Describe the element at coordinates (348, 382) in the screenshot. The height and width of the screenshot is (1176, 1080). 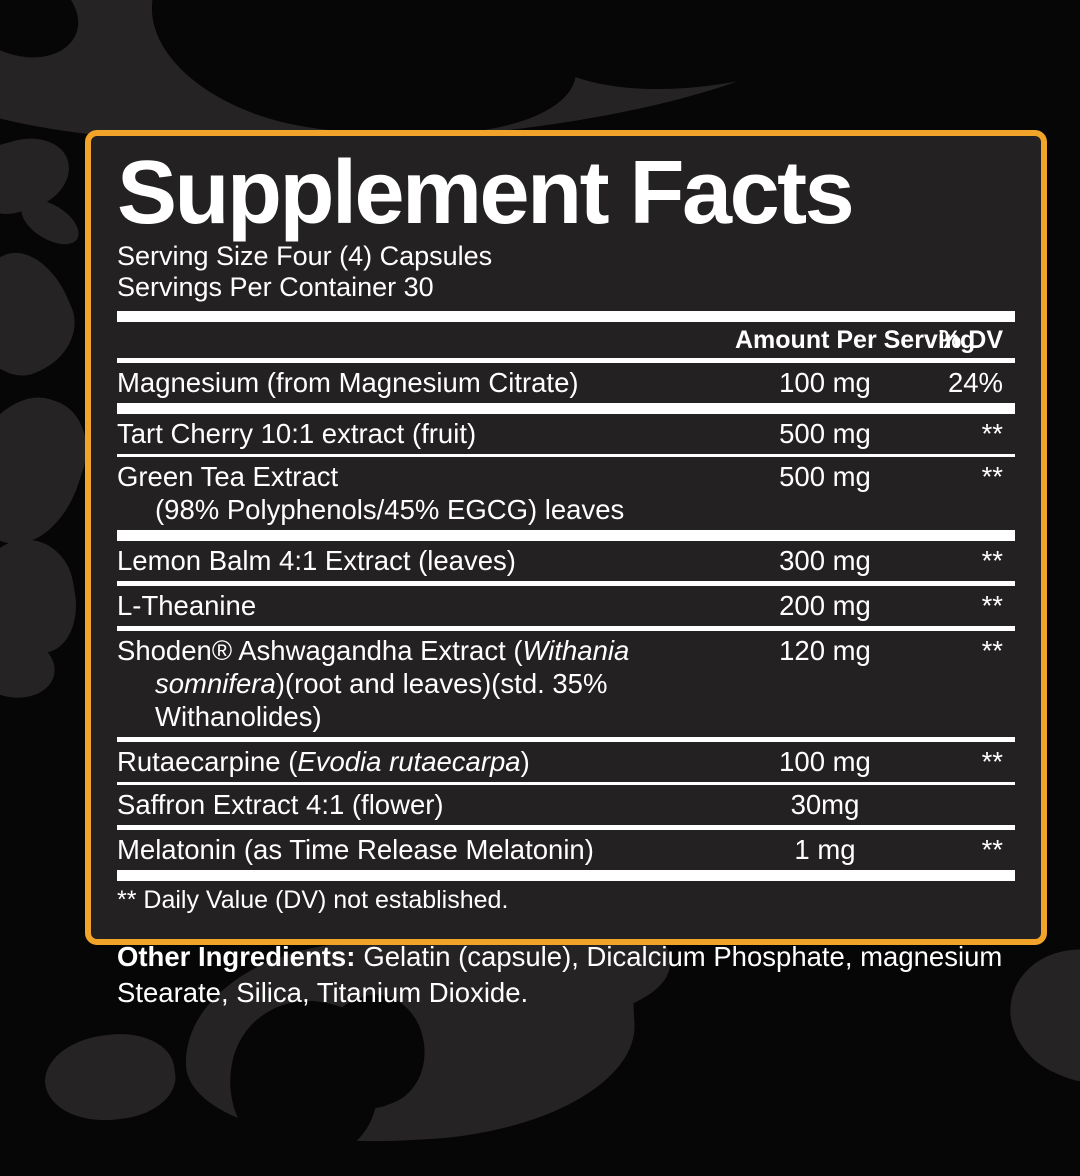
I see `ingredient-name: Magnesium (from Magnesium Citrate)` at that location.